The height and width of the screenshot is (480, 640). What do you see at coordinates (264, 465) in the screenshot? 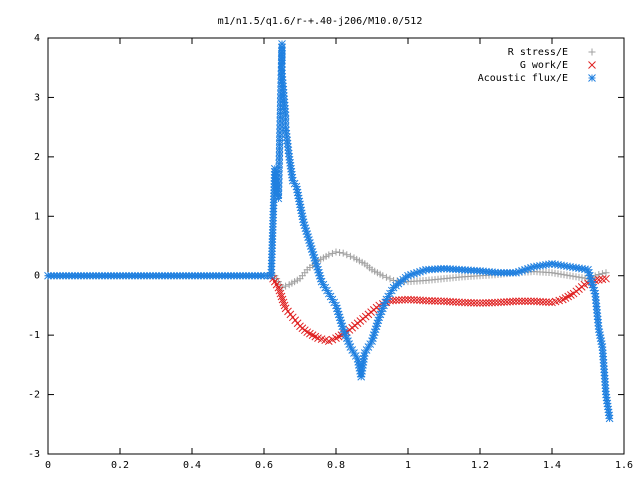
I see `x-tick-label: 0.6` at bounding box center [264, 465].